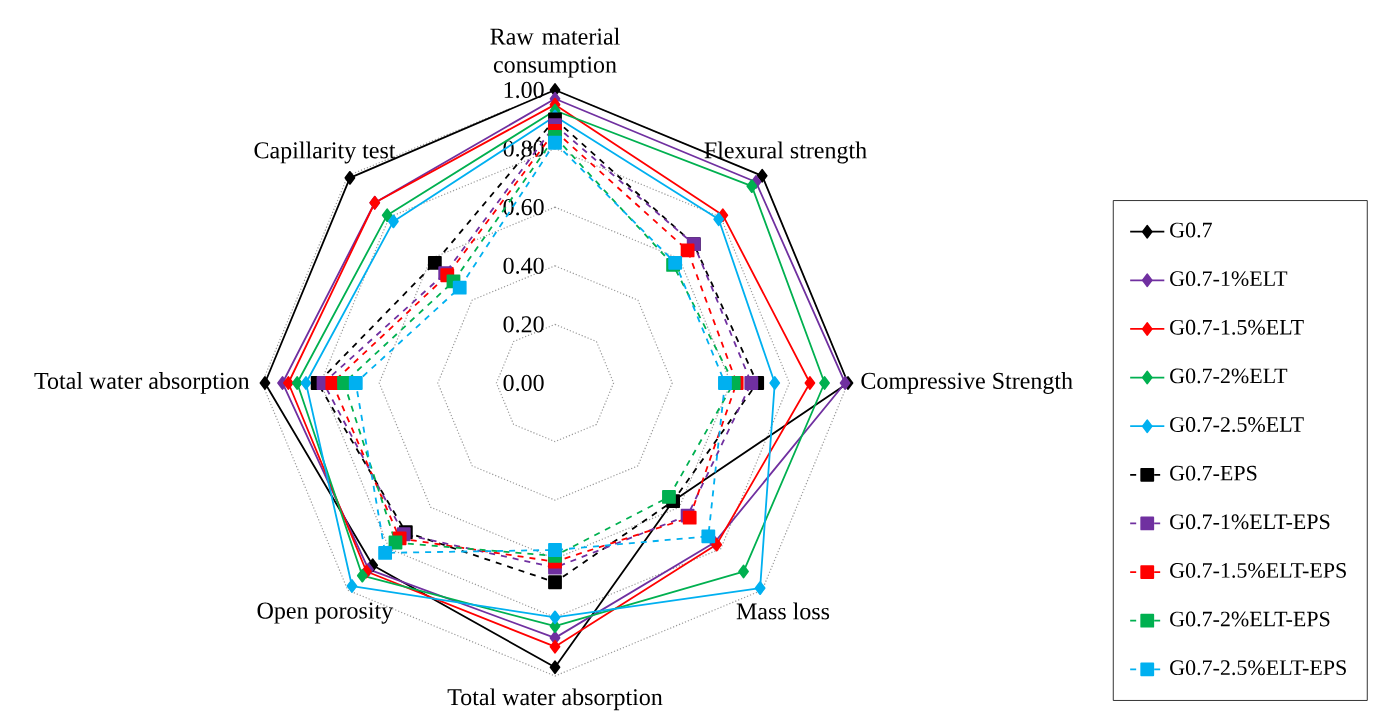 The height and width of the screenshot is (711, 1386). Describe the element at coordinates (325, 152) in the screenshot. I see `spoke-label: Capillarity test` at that location.